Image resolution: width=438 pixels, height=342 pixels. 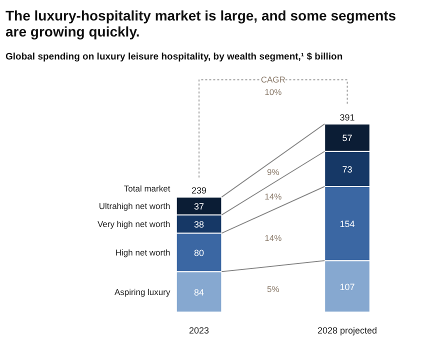 I want to click on annotation: 9%, so click(x=273, y=171).